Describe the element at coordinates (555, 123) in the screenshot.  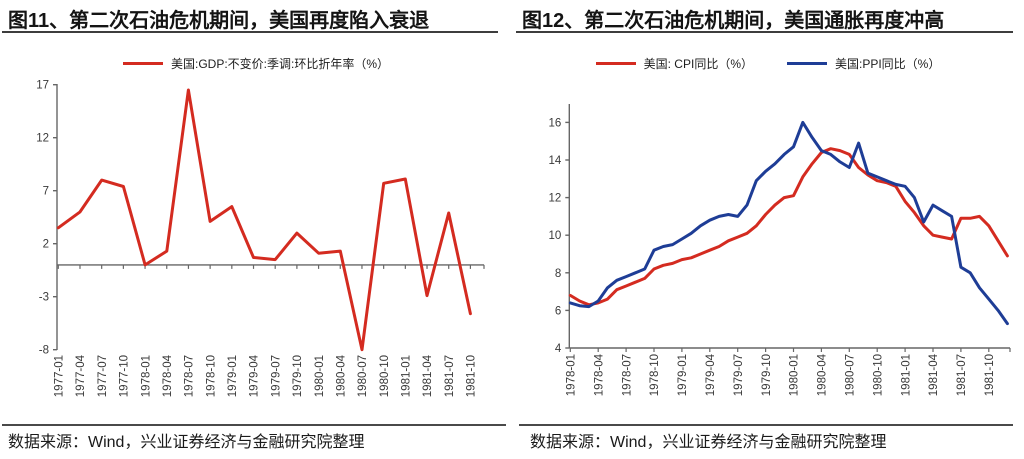
I see `y-tick-label: 16` at that location.